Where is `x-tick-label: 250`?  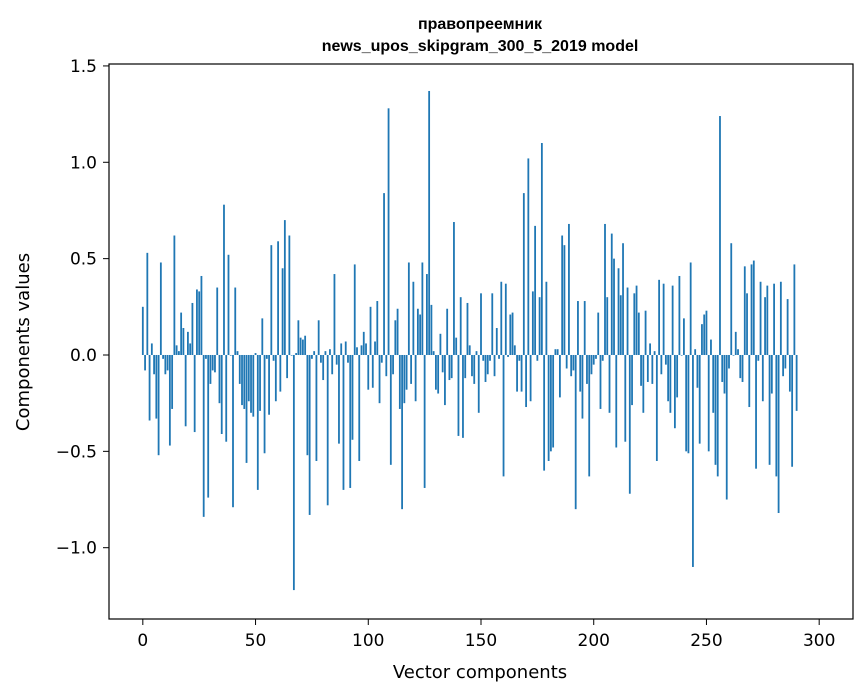
x-tick-label: 250 is located at coordinates (706, 641).